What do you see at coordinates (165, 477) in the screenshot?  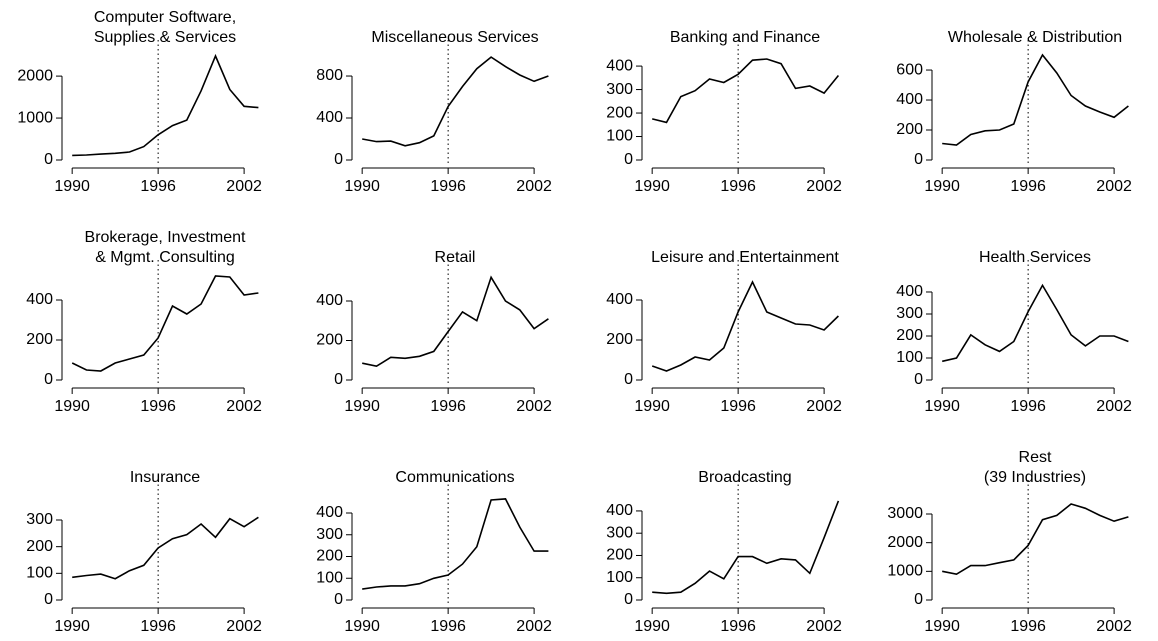 I see `panel-title: Insurance` at bounding box center [165, 477].